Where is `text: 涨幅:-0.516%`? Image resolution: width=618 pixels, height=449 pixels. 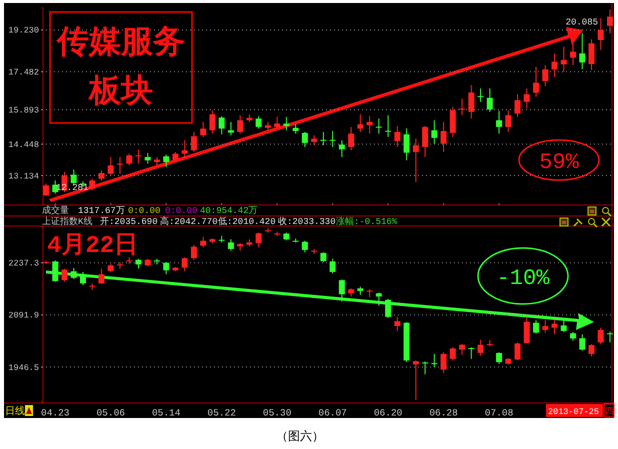 text: 涨幅:-0.516% is located at coordinates (367, 221).